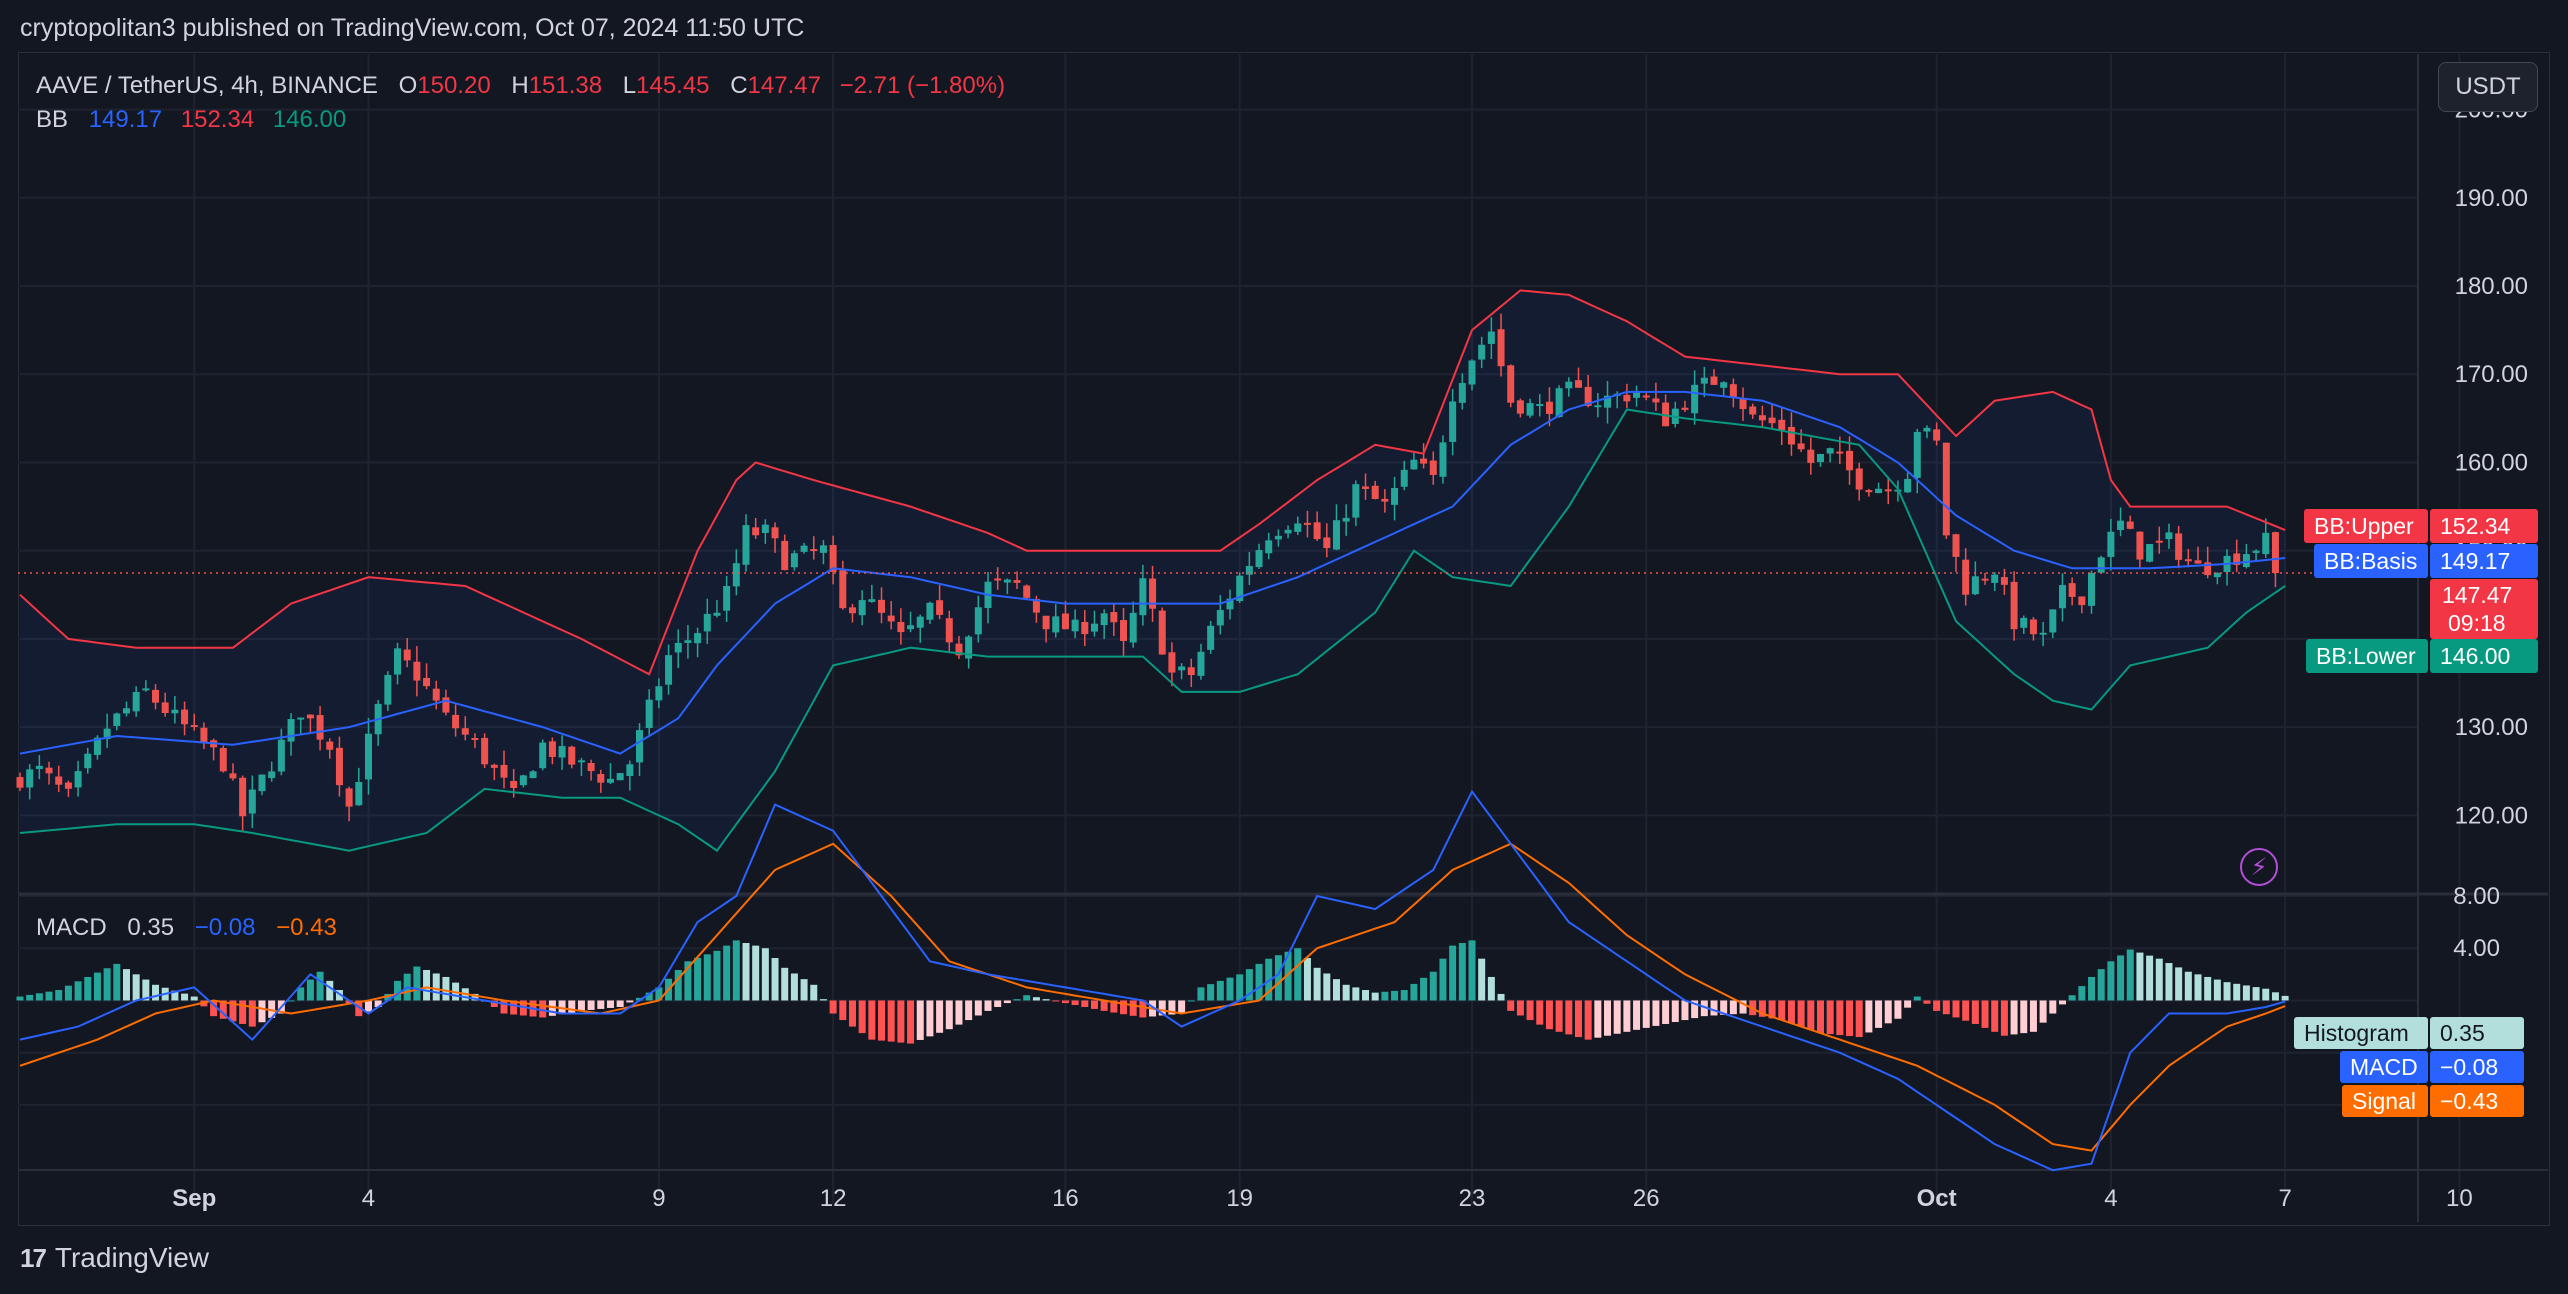 Image resolution: width=2568 pixels, height=1294 pixels. I want to click on macd-tag-value: −0.08, so click(2477, 1067).